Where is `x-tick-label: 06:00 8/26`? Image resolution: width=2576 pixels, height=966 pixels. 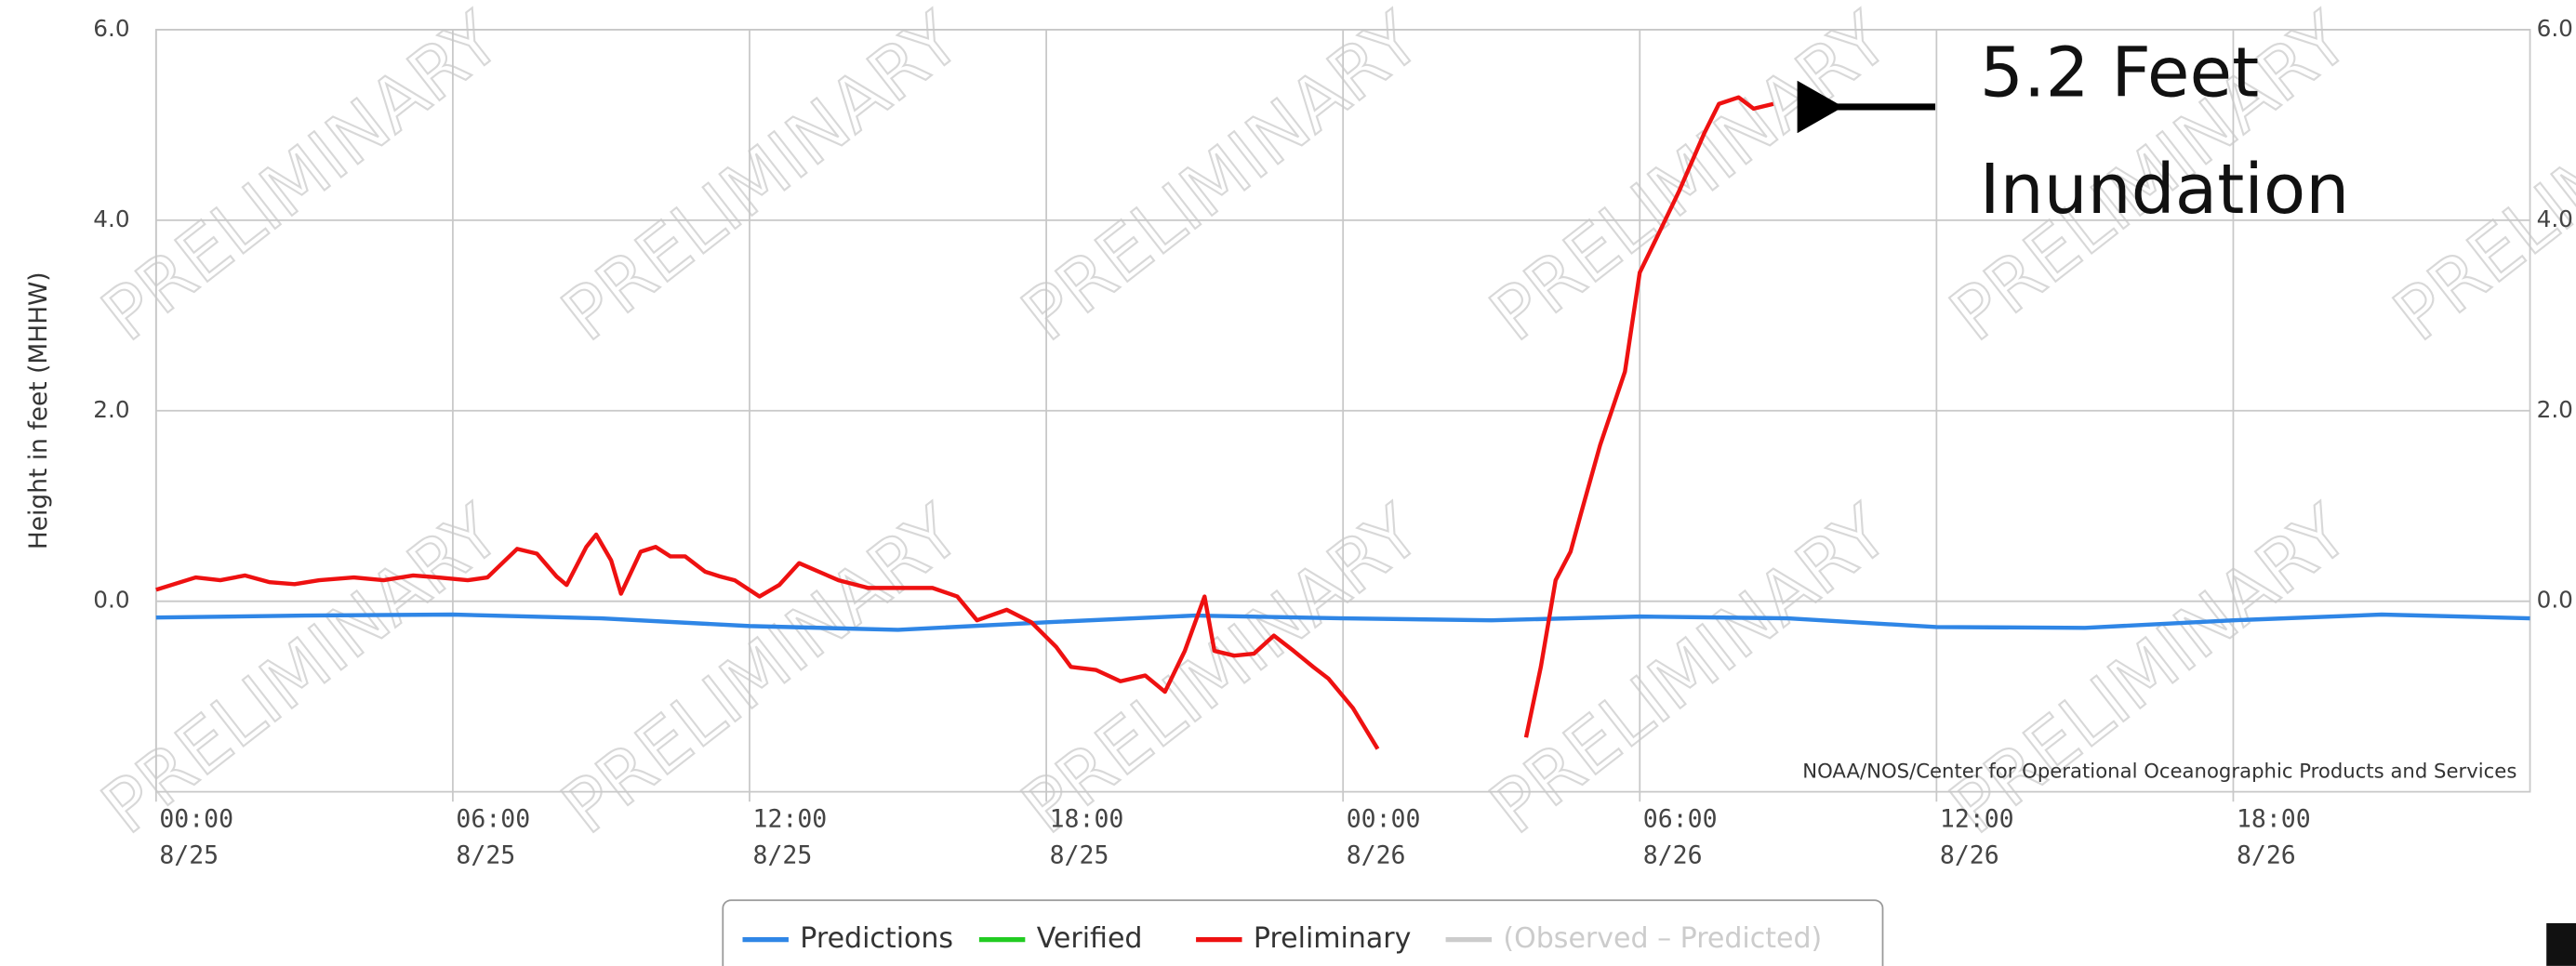
x-tick-label: 06:00 8/26 is located at coordinates (1680, 837).